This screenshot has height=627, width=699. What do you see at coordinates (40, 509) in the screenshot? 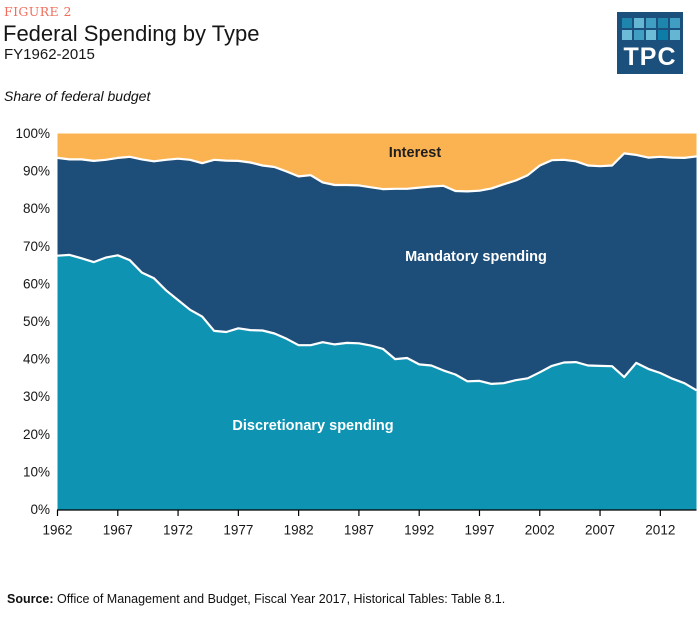
I see `y-tick-label: 0%` at bounding box center [40, 509].